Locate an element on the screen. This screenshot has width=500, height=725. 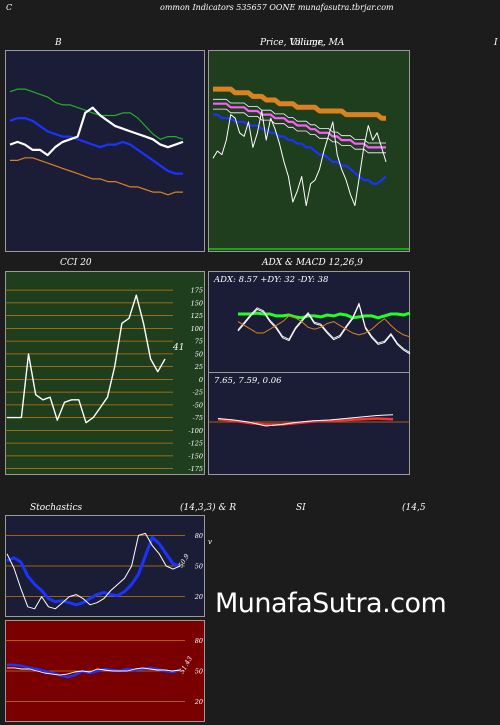
price-title: Price, Volume, MA is located at coordinates (302, 43).